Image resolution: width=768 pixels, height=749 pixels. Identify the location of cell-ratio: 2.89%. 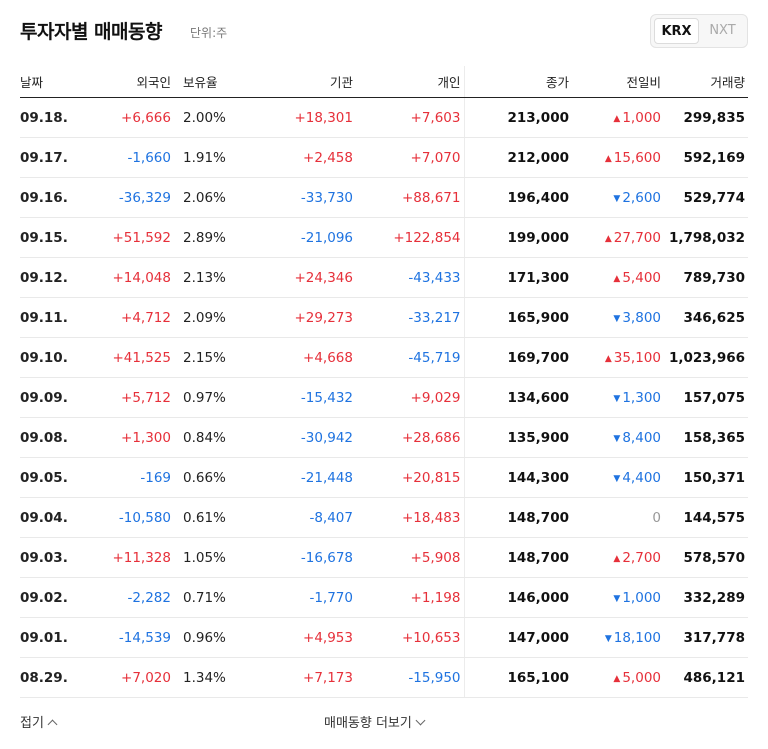
(209, 237).